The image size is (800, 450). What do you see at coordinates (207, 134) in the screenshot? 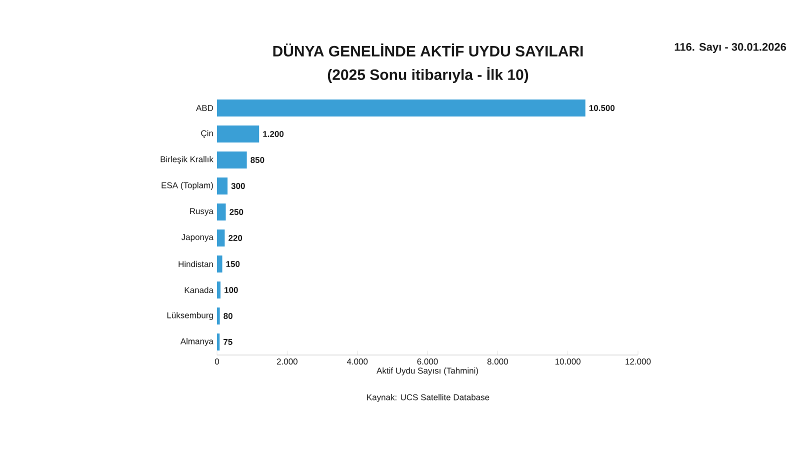
I see `y-tick-label: Çin` at bounding box center [207, 134].